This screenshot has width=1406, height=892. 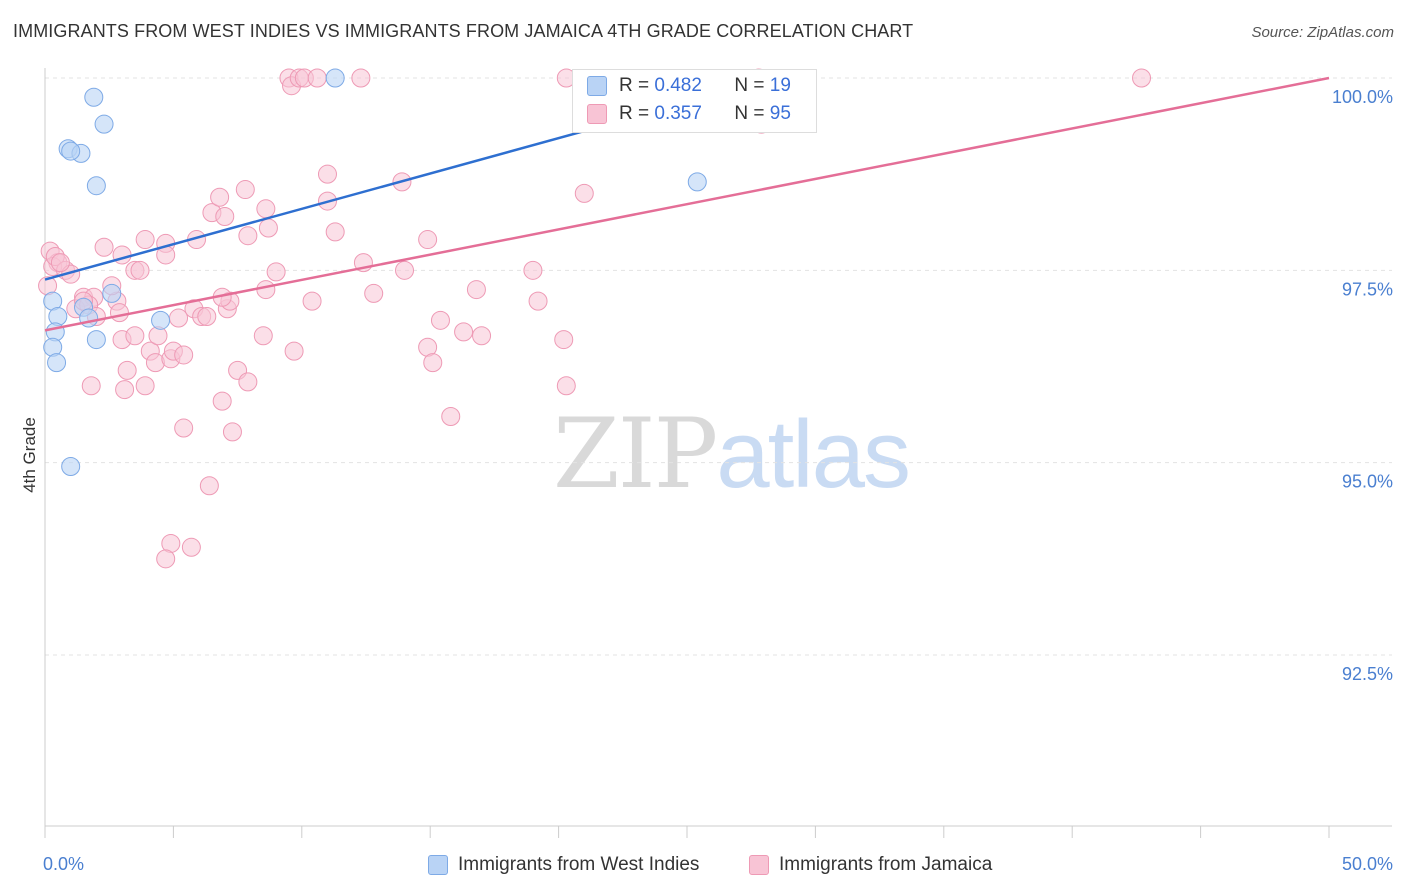 What do you see at coordinates (29, 455) in the screenshot?
I see `y-axis-title: 4th Grade` at bounding box center [29, 455].